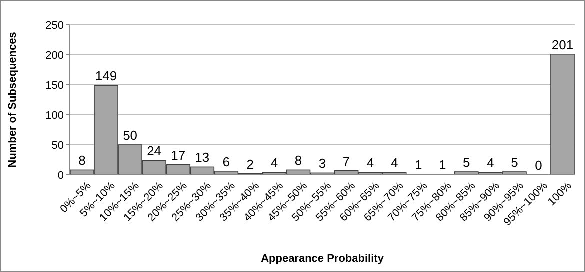 This screenshot has height=272, width=585. What do you see at coordinates (323, 259) in the screenshot?
I see `x-axis-title: Appearance Probability` at bounding box center [323, 259].